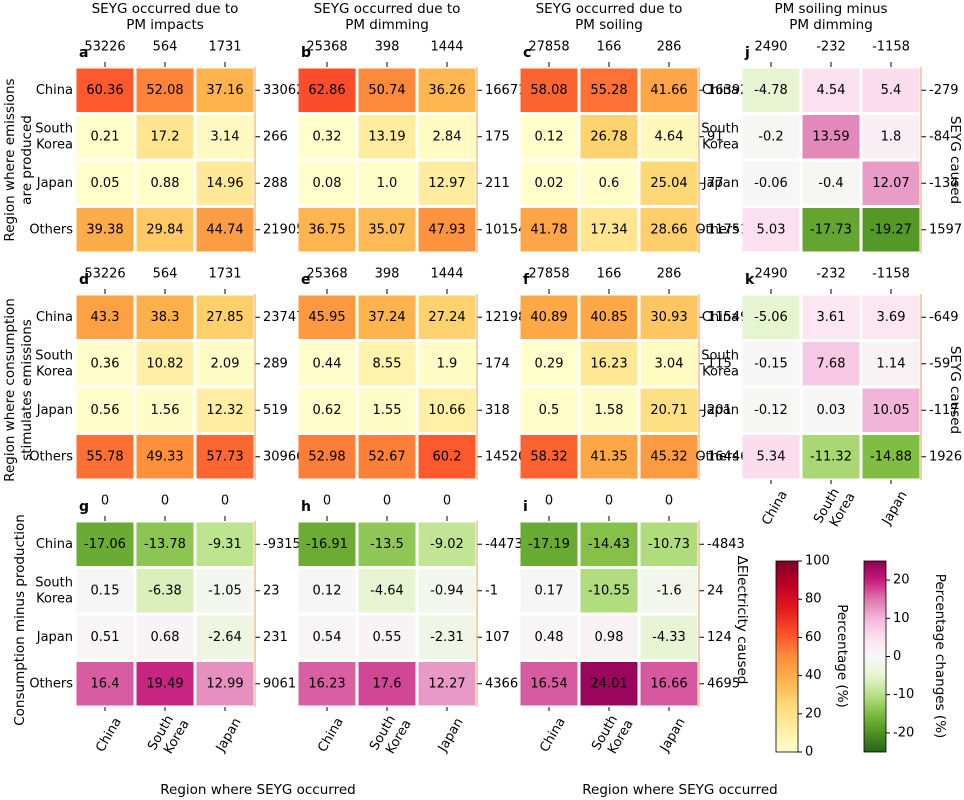 The image size is (964, 800). Describe the element at coordinates (549, 544) in the screenshot. I see `cell-value-label: -17.19` at that location.